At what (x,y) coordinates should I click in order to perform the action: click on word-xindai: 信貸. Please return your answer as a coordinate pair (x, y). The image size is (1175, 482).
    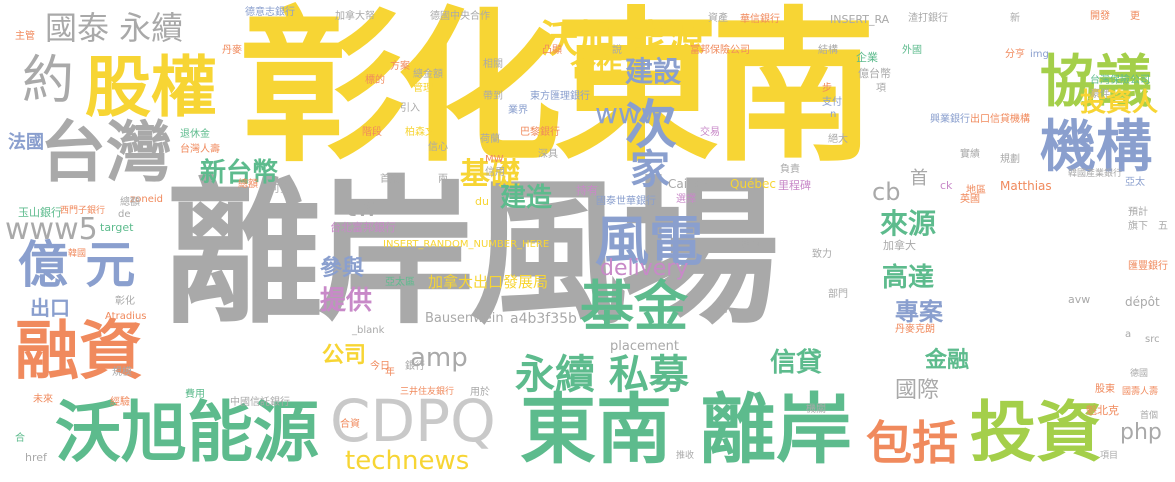
    Looking at the image, I should click on (796, 363).